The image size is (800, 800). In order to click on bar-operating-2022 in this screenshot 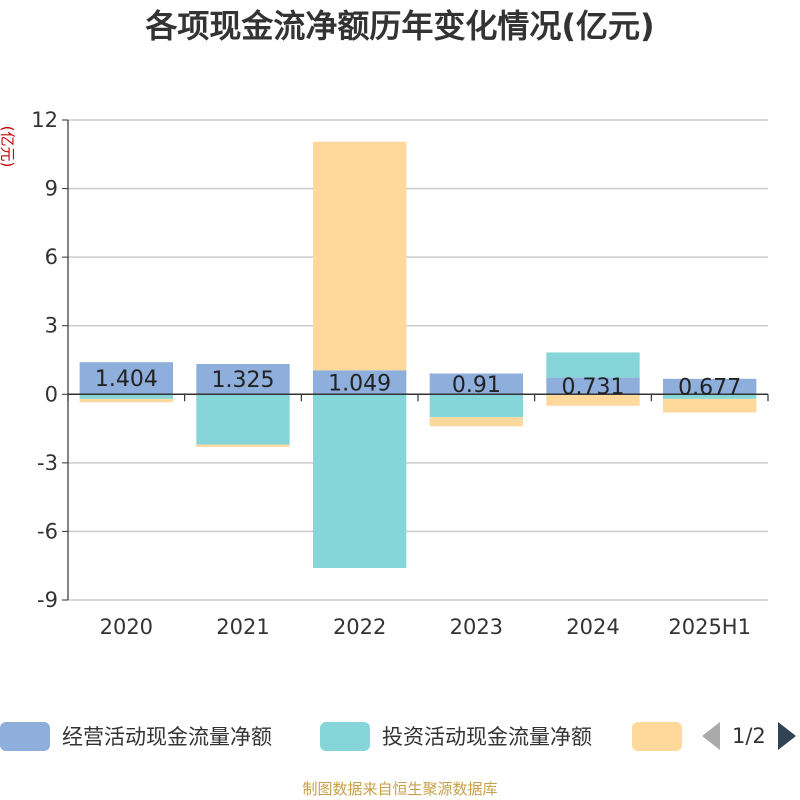, I will do `click(360, 382)`.